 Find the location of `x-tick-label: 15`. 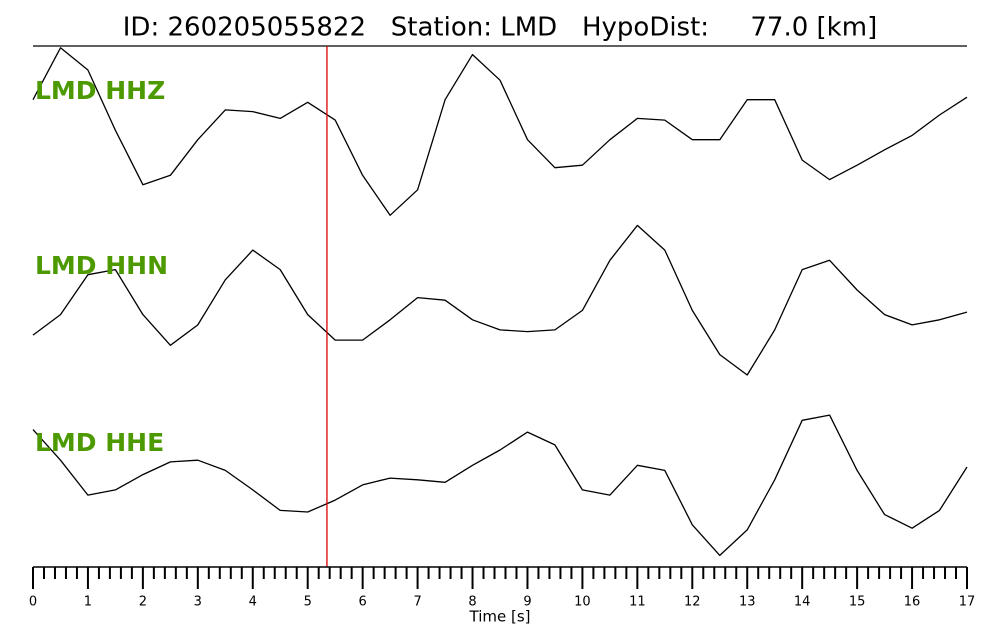

x-tick-label: 15 is located at coordinates (857, 602).